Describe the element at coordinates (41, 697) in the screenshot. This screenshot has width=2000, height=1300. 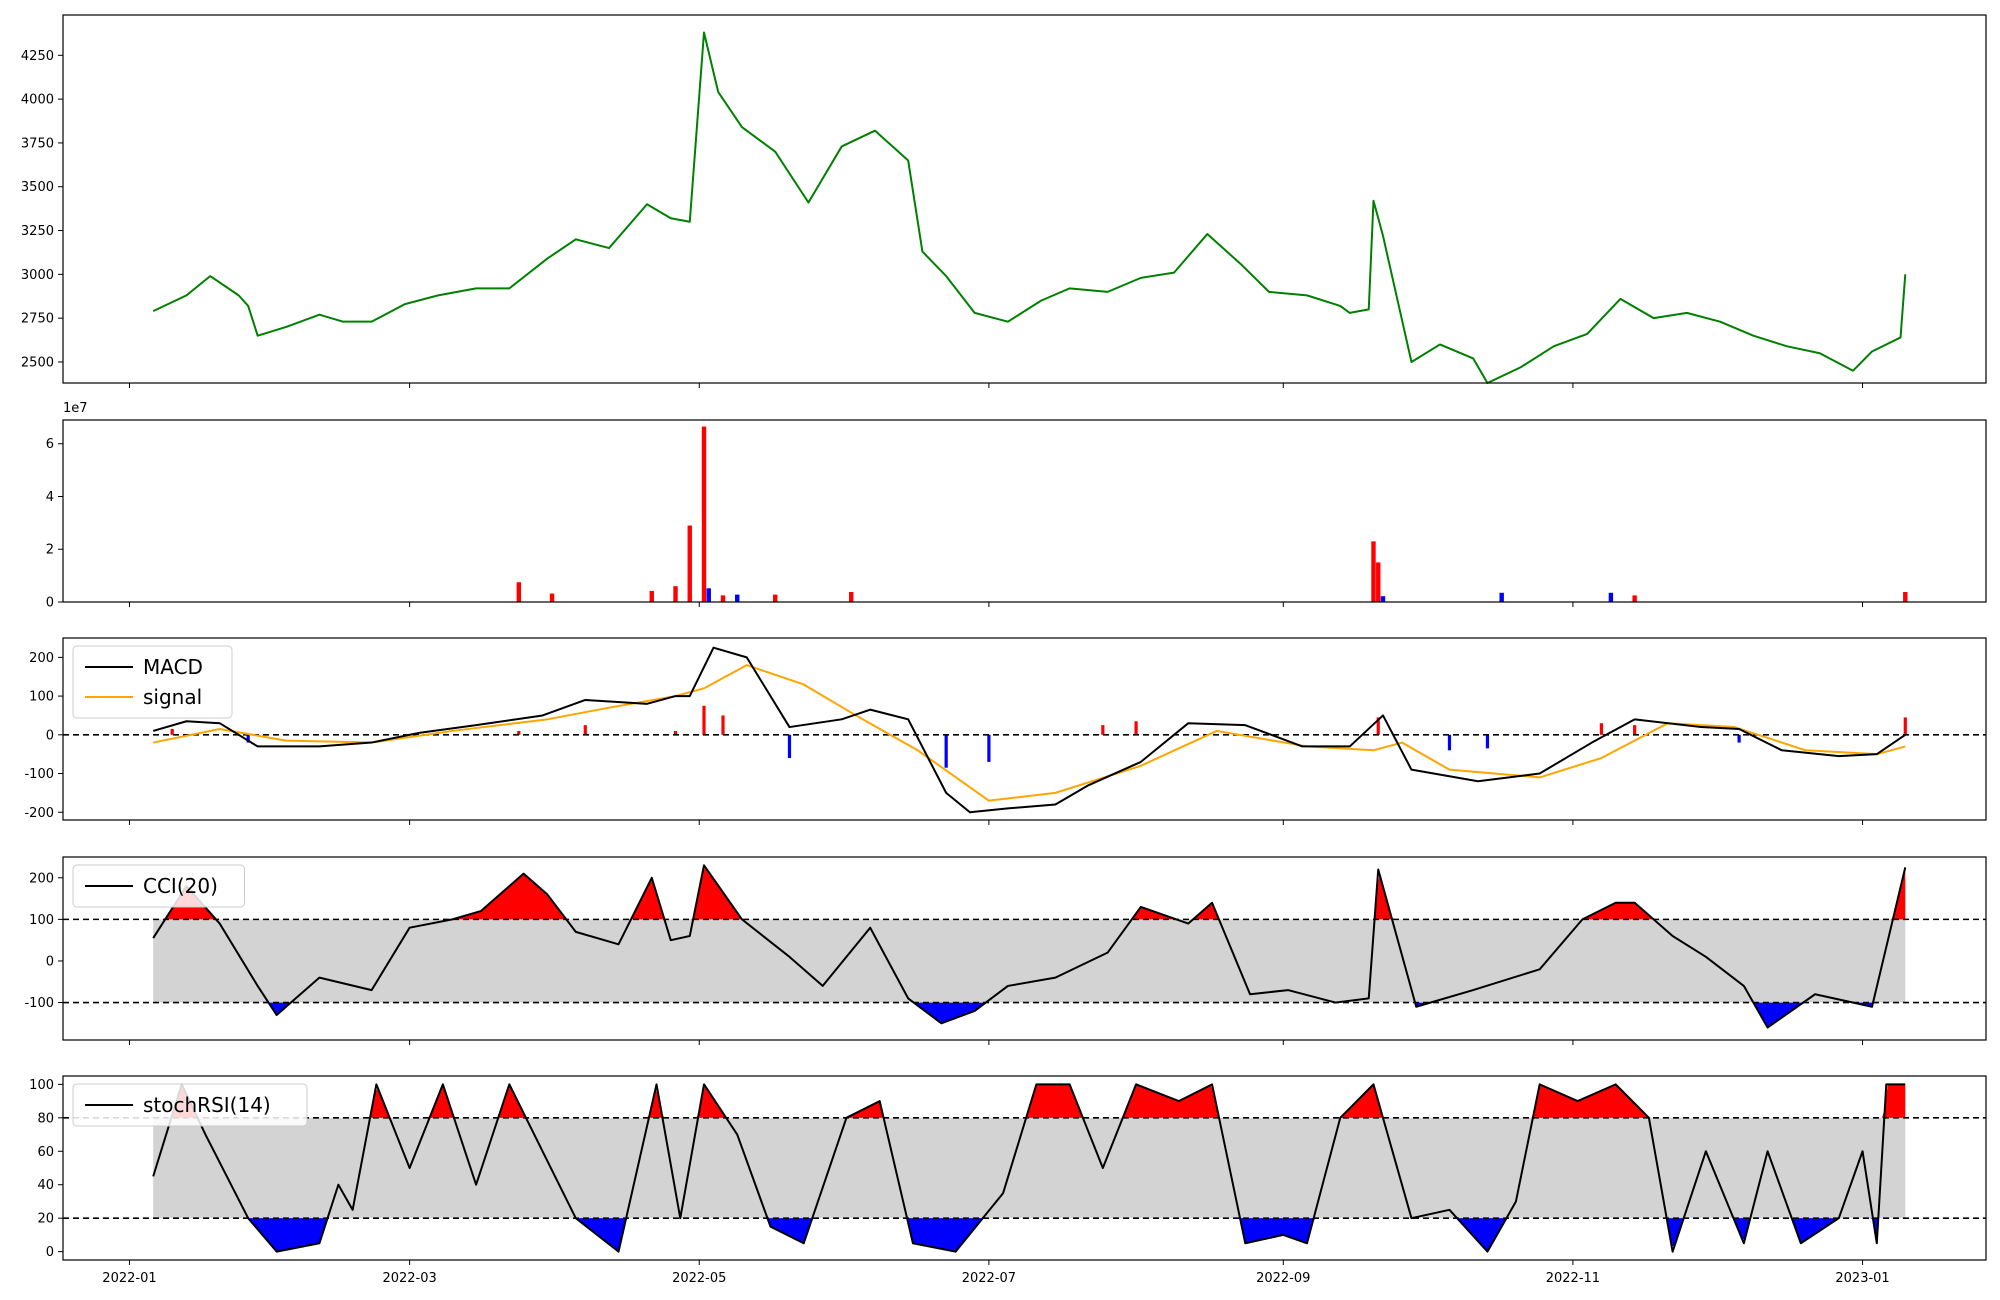
I see `macd-ytick-label: 100` at that location.